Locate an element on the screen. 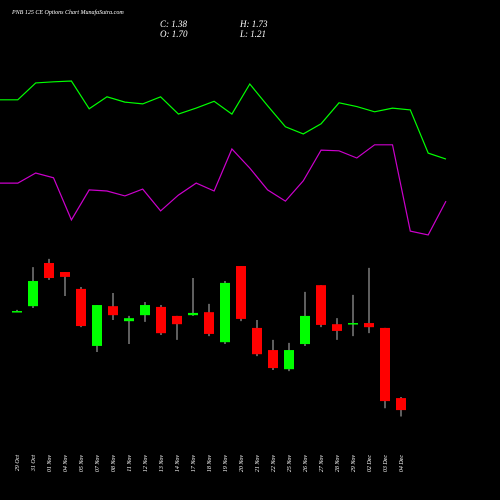 The width and height of the screenshot is (500, 500). x-tick-label: 21 Nov is located at coordinates (258, 464).